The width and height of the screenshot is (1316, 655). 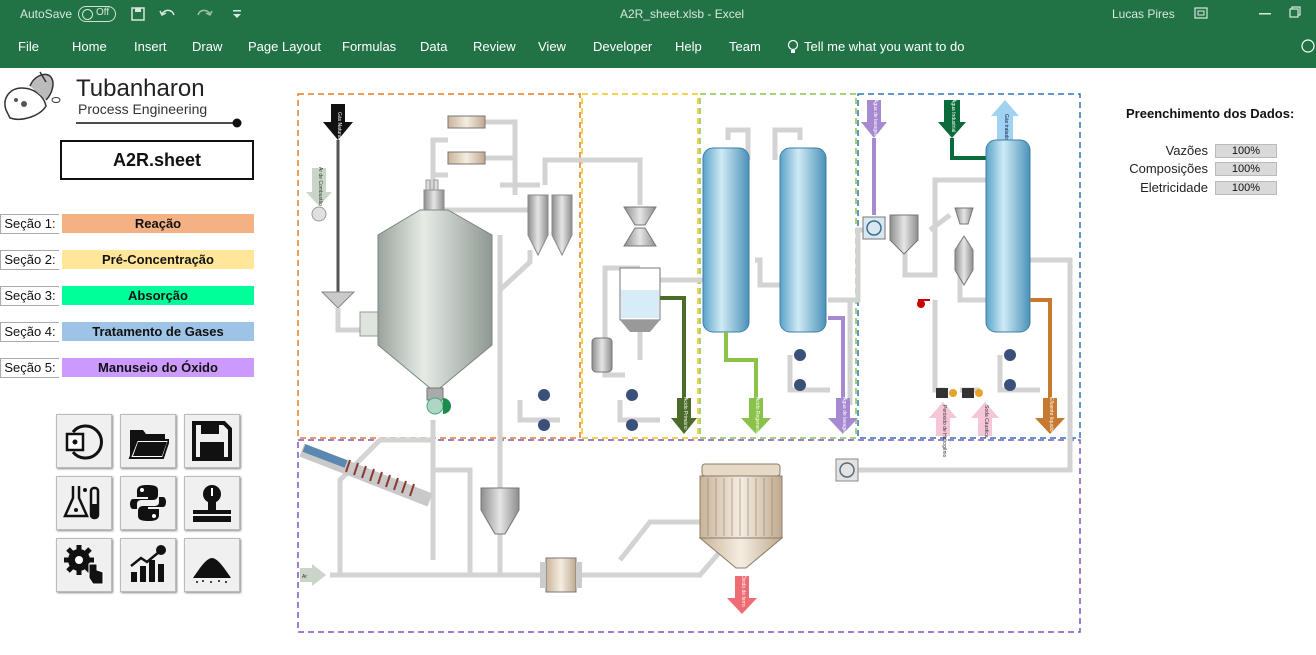 I want to click on share-icon, so click(x=1308, y=46).